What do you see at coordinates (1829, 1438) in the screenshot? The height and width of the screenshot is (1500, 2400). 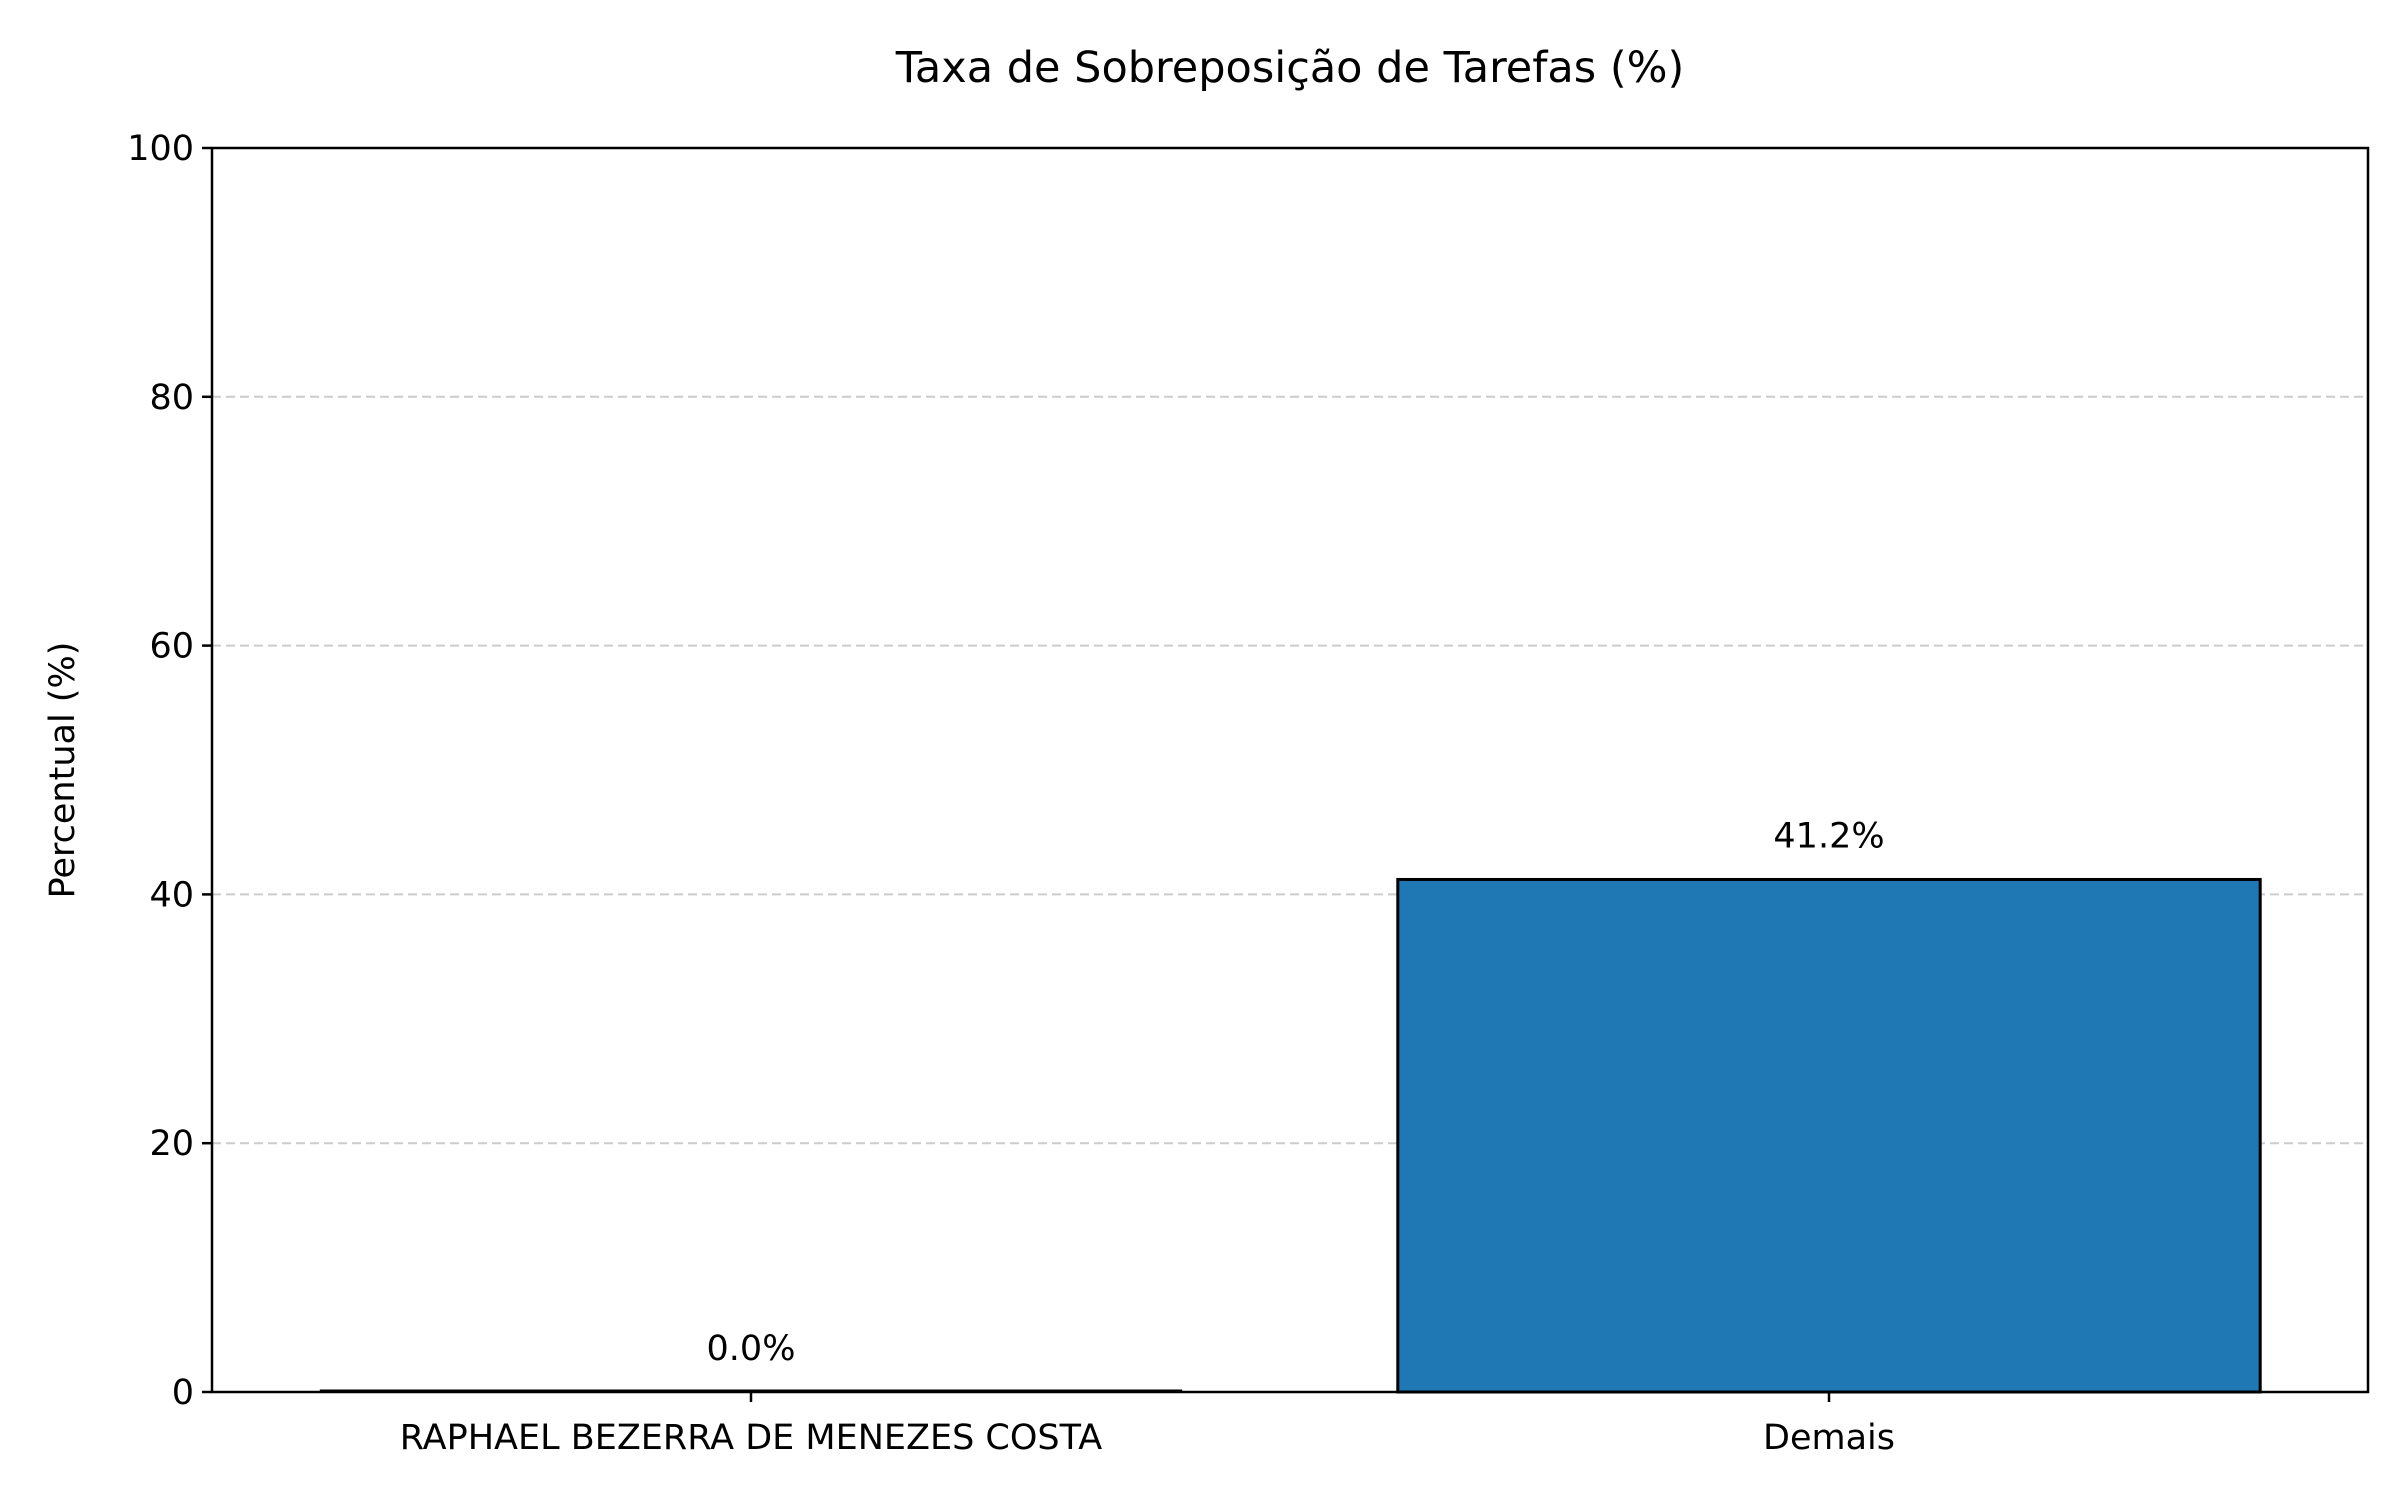 I see `x-tick-label: Demais` at bounding box center [1829, 1438].